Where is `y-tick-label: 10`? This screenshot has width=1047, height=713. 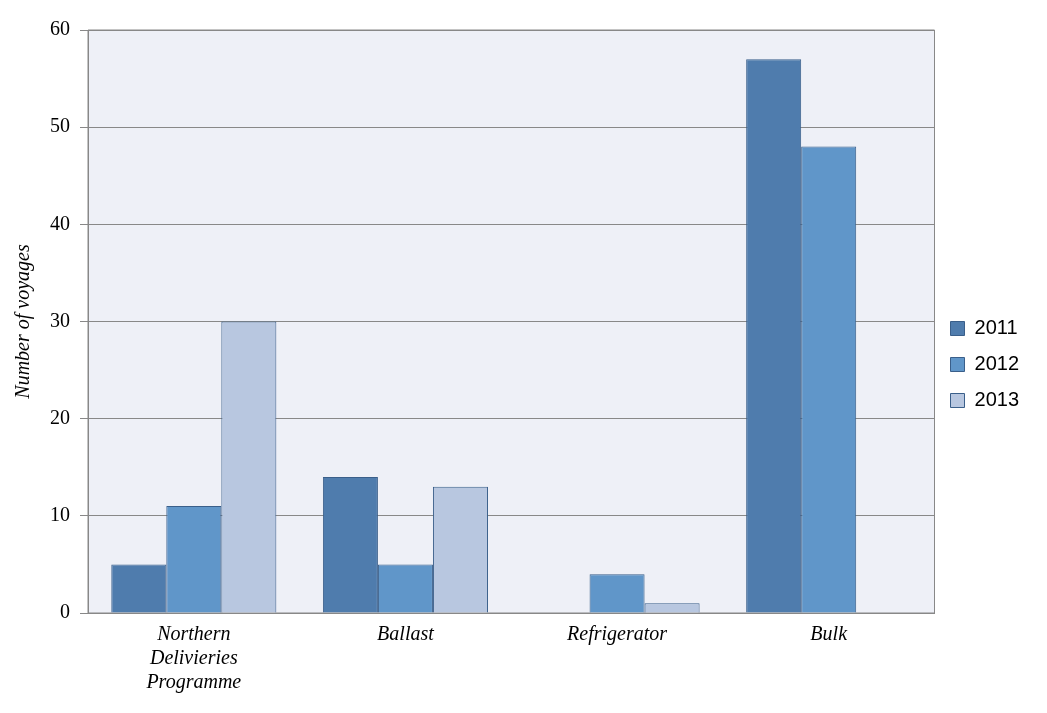
y-tick-label: 10 is located at coordinates (60, 514).